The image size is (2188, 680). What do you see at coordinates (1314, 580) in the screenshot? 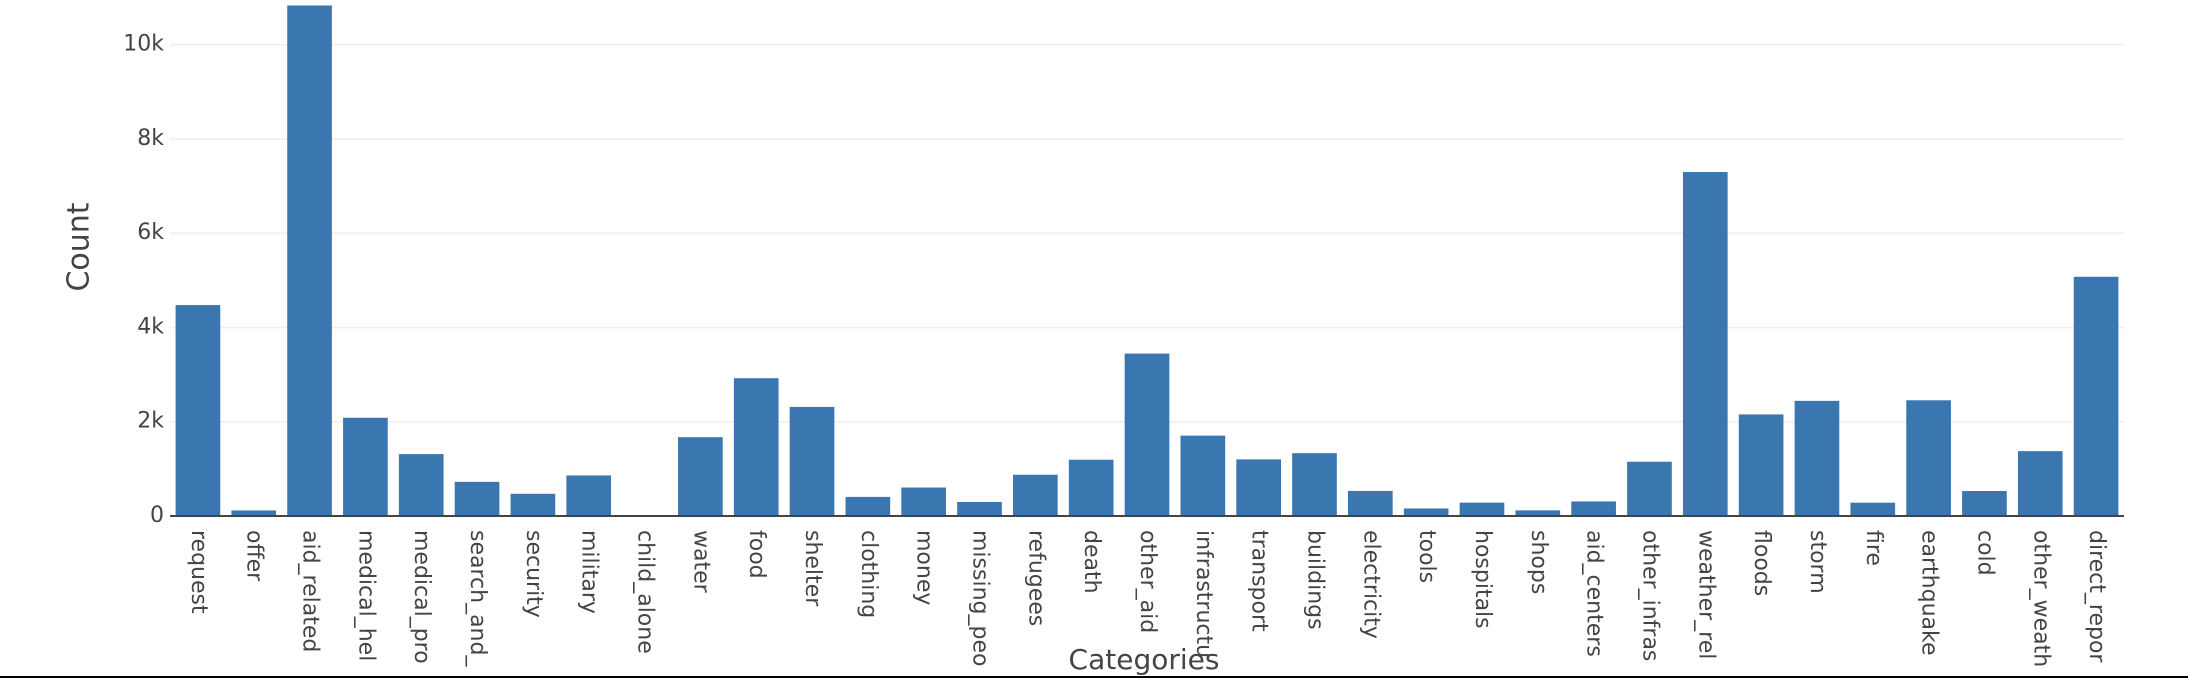
I see `x-tick-label: buildings` at bounding box center [1314, 580].